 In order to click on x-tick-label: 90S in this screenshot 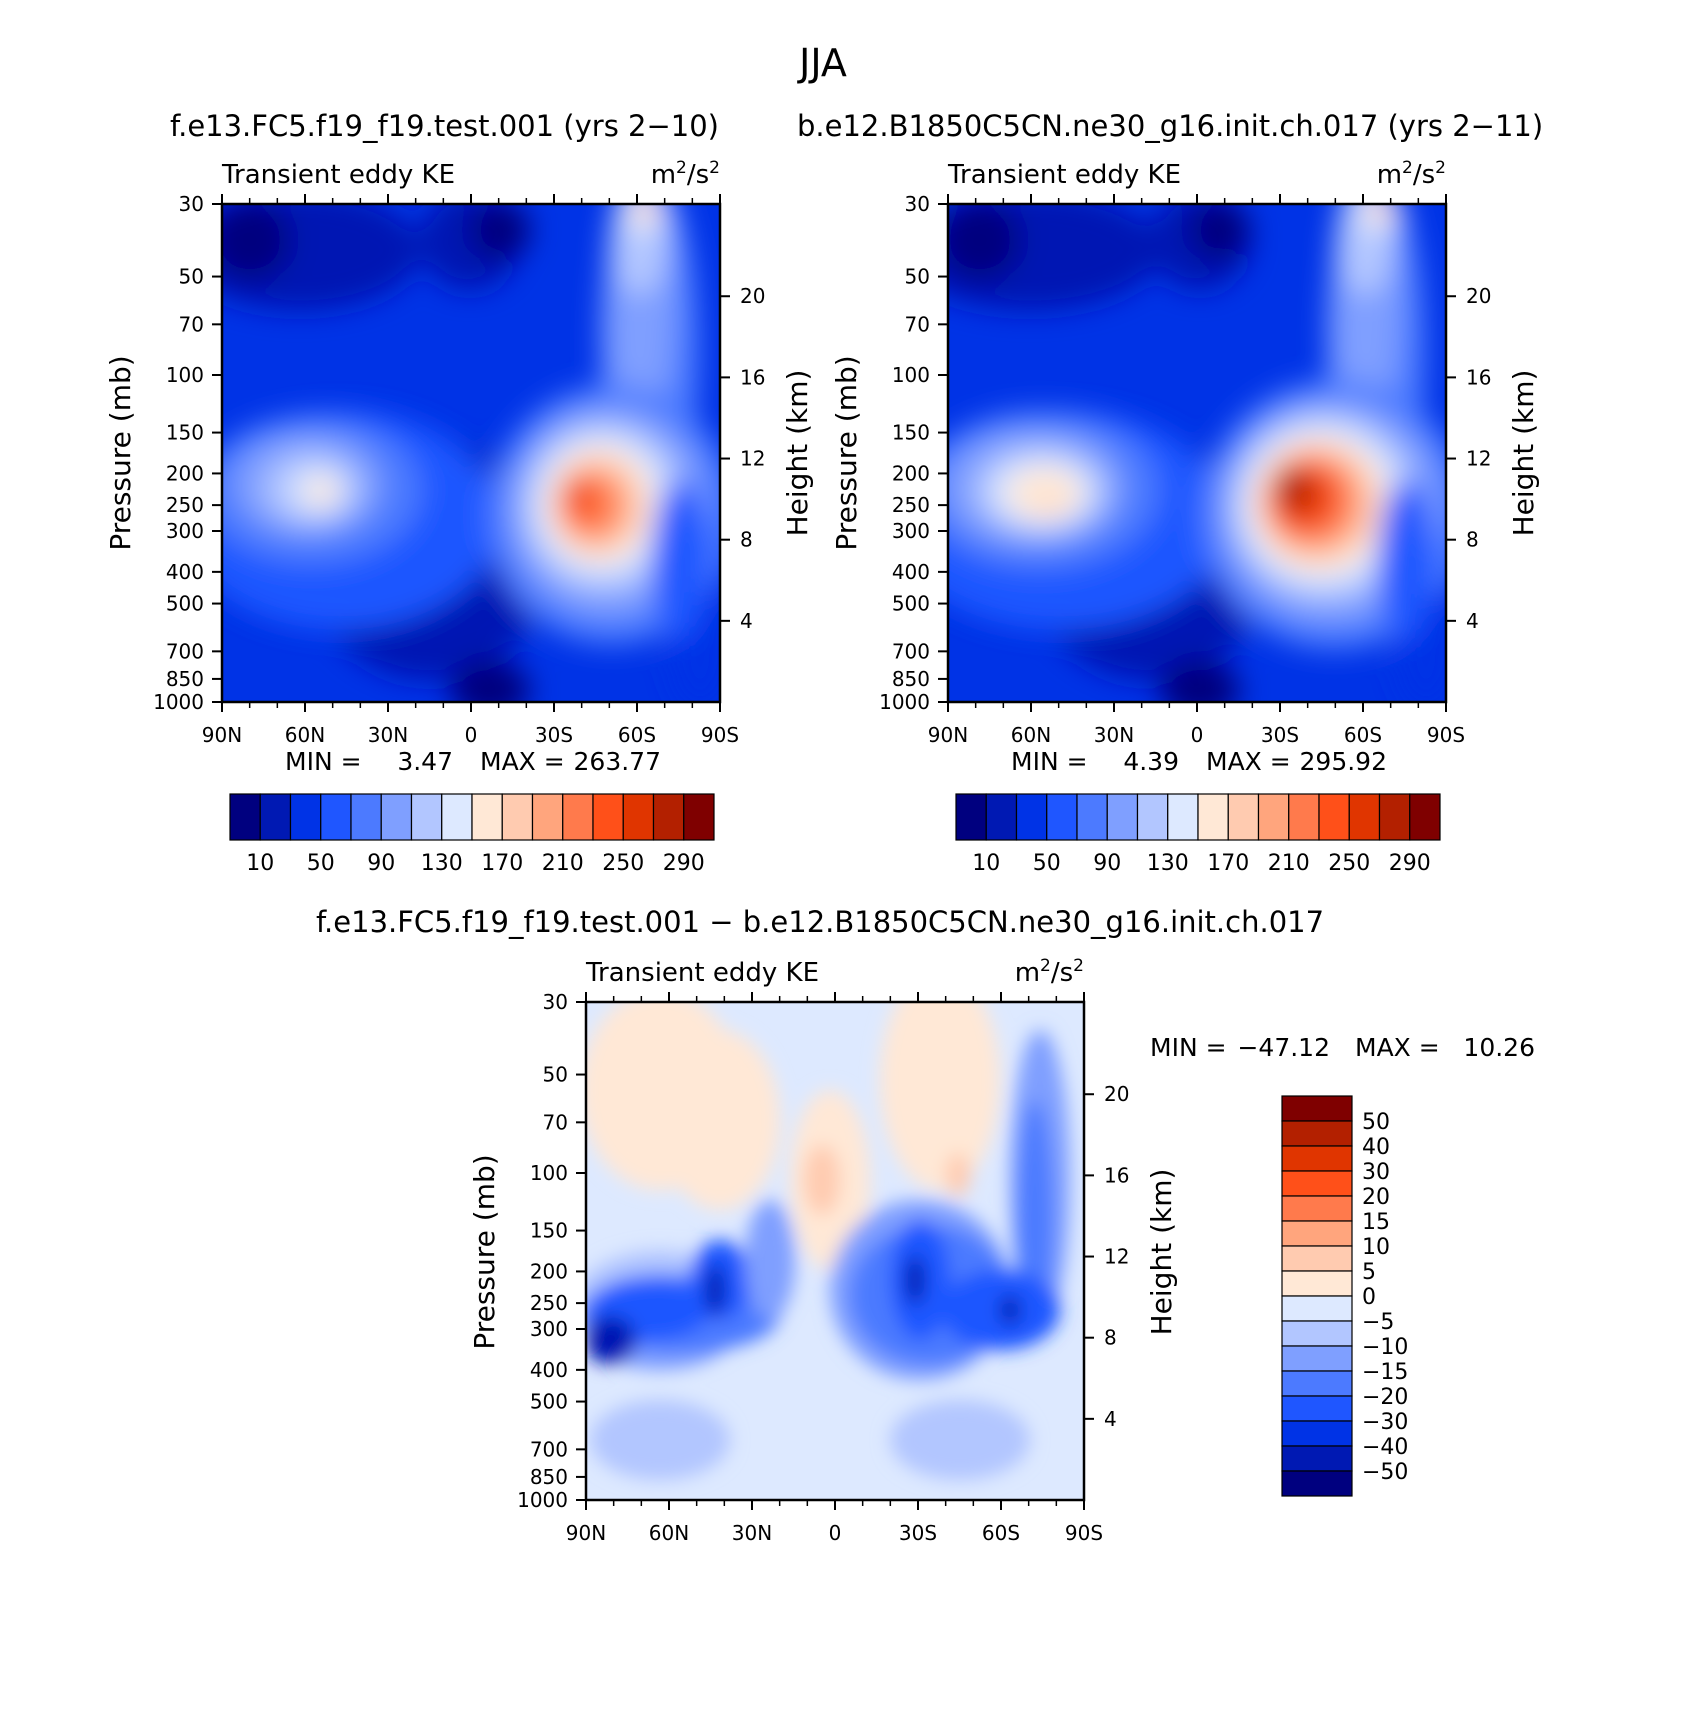, I will do `click(720, 735)`.